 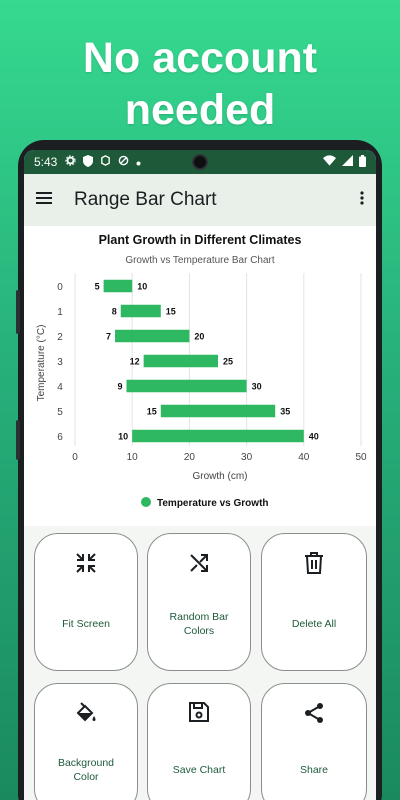 I want to click on vpn-icon, so click(x=105, y=162).